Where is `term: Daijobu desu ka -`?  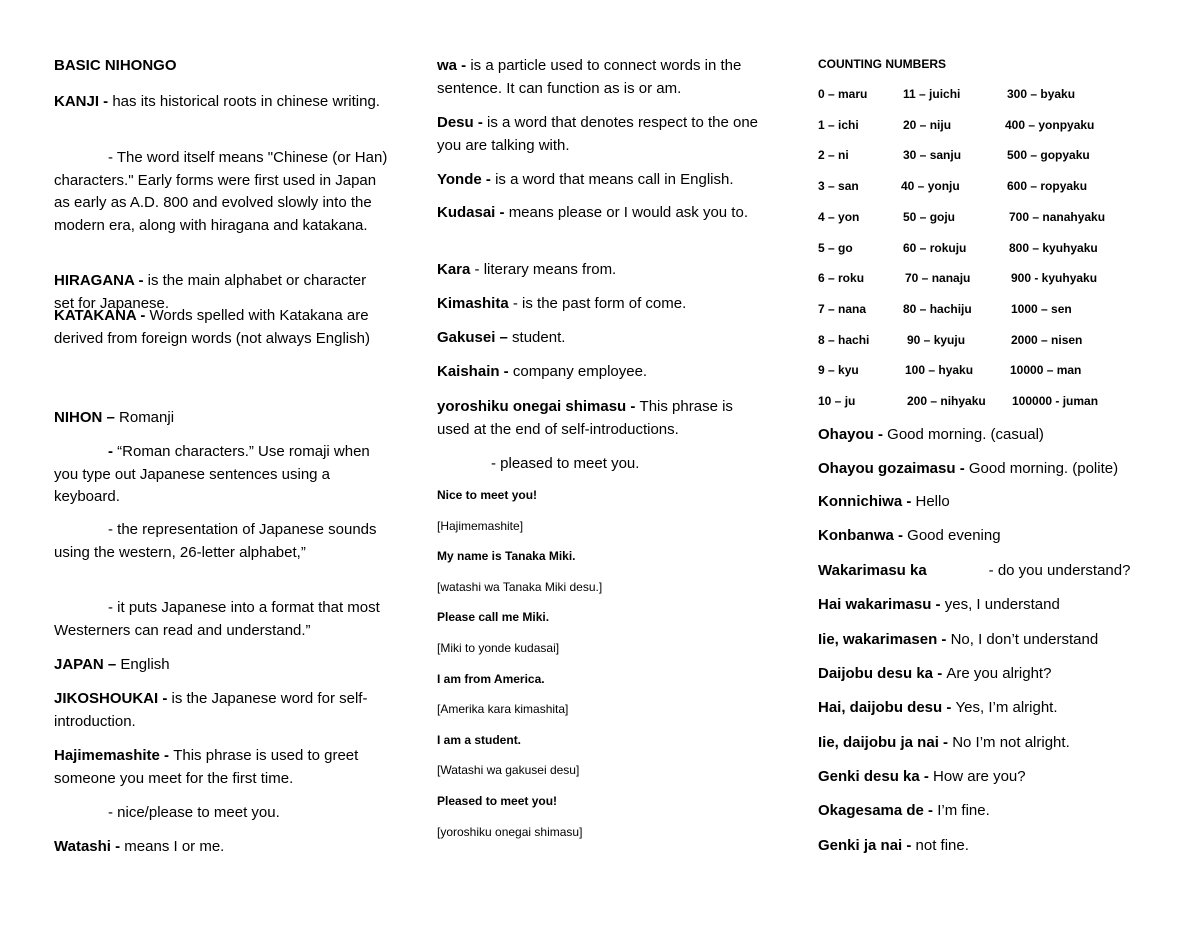 term: Daijobu desu ka - is located at coordinates (882, 673).